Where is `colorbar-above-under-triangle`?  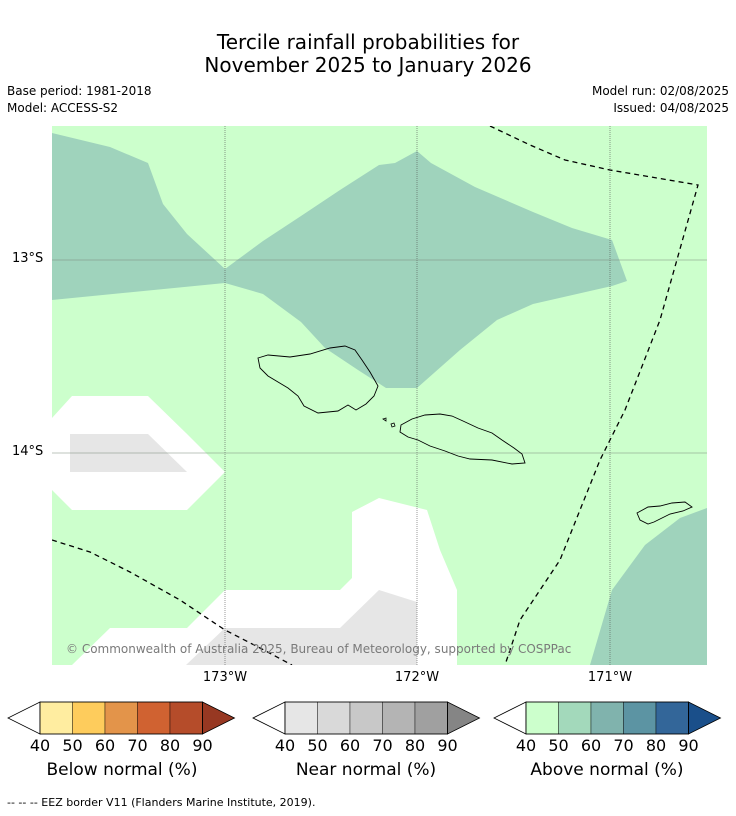 colorbar-above-under-triangle is located at coordinates (510, 718).